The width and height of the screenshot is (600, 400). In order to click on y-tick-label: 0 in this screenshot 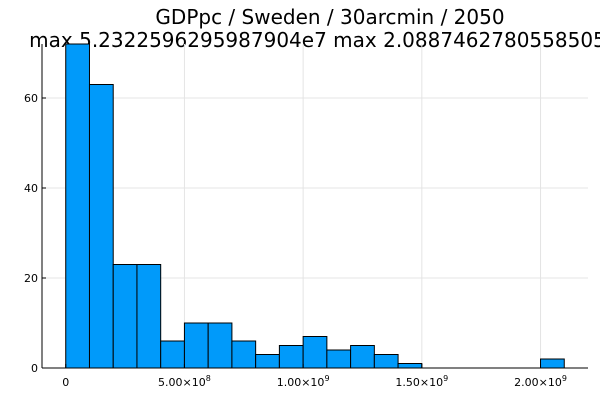, I will do `click(34, 368)`.